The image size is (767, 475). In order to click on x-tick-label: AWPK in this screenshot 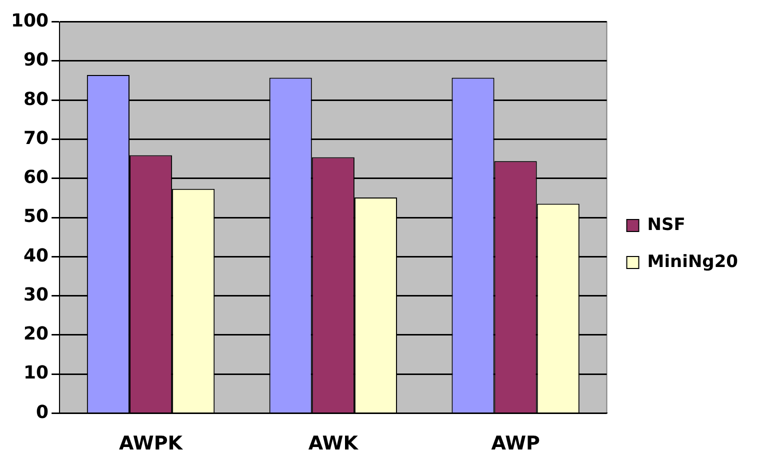, I will do `click(151, 443)`.